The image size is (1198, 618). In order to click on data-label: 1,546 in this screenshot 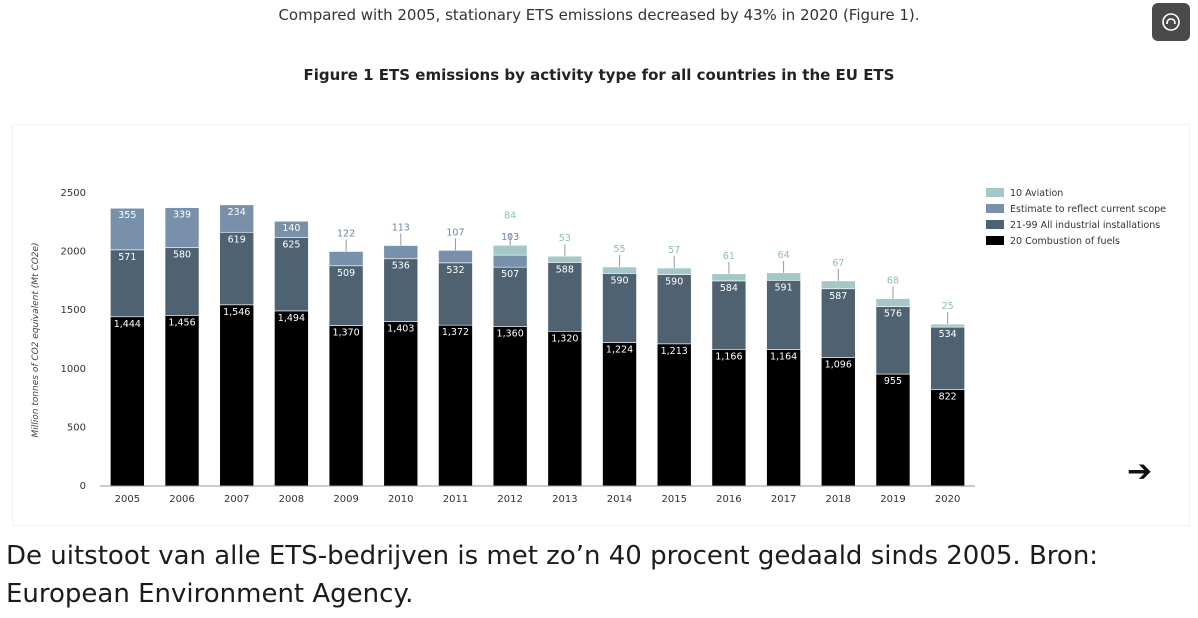, I will do `click(236, 312)`.